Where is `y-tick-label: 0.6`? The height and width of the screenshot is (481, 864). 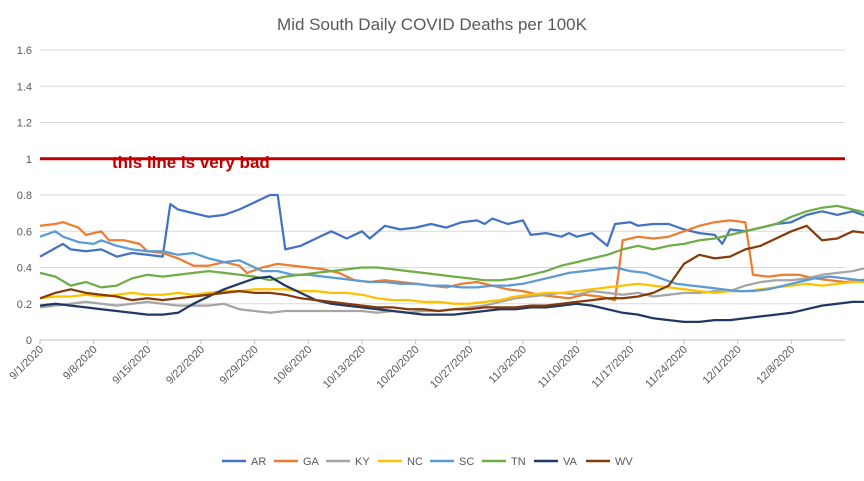
y-tick-label: 0.6 is located at coordinates (24, 232).